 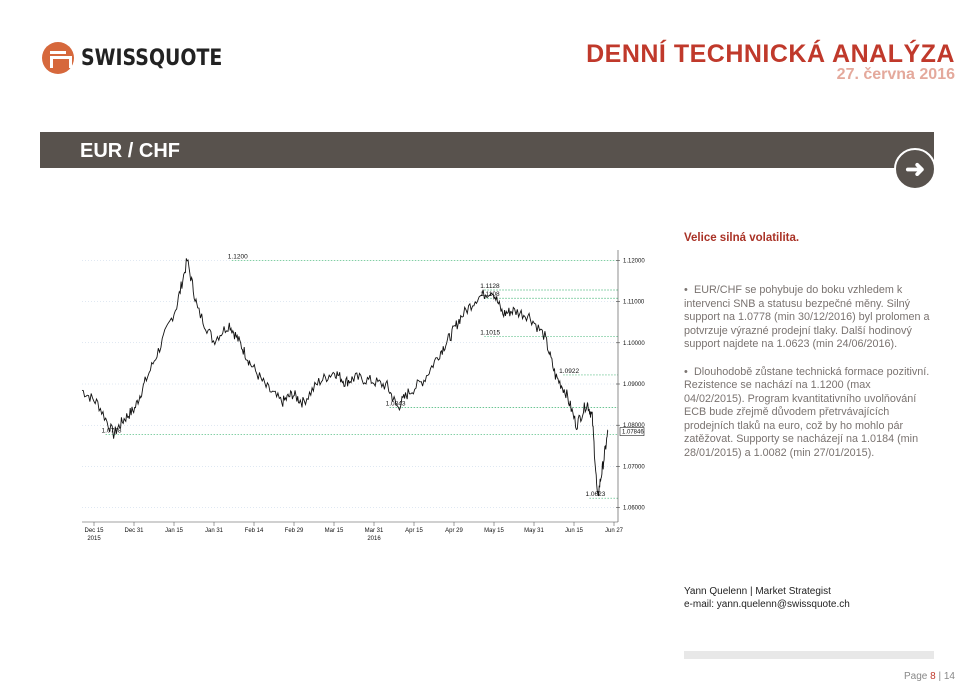 What do you see at coordinates (574, 531) in the screenshot?
I see `x-tick-label: Jun 15` at bounding box center [574, 531].